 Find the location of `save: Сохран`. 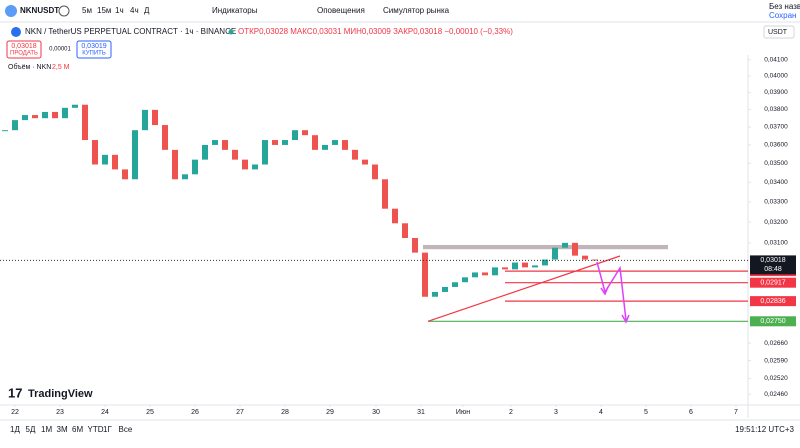

save: Сохран is located at coordinates (782, 15).